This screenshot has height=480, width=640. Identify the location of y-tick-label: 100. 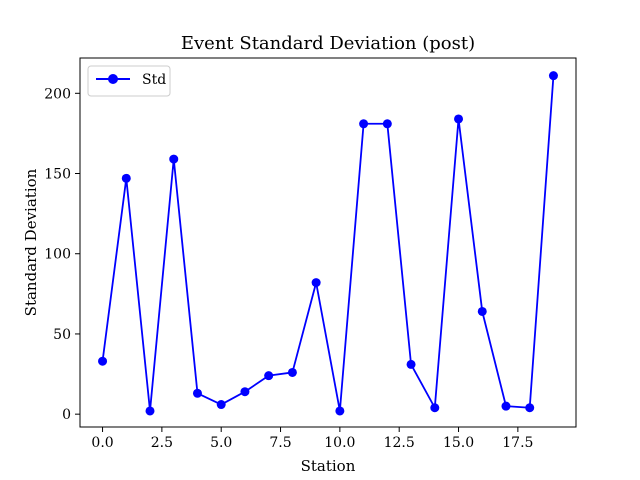
(57, 255).